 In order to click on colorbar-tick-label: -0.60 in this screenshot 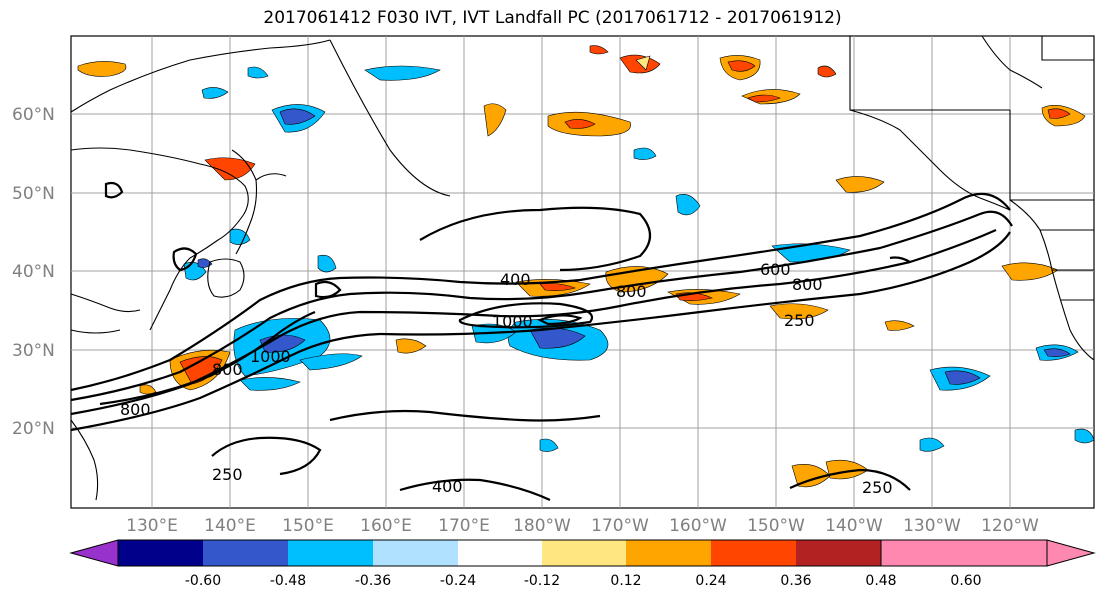, I will do `click(203, 581)`.